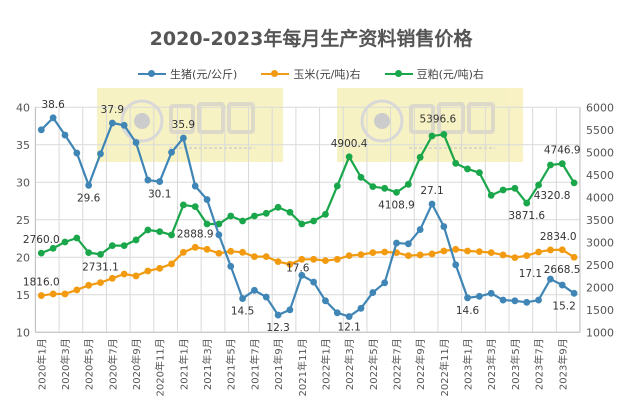  Describe the element at coordinates (600, 107) in the screenshot. I see `y-right-tick-label: 6000` at that location.